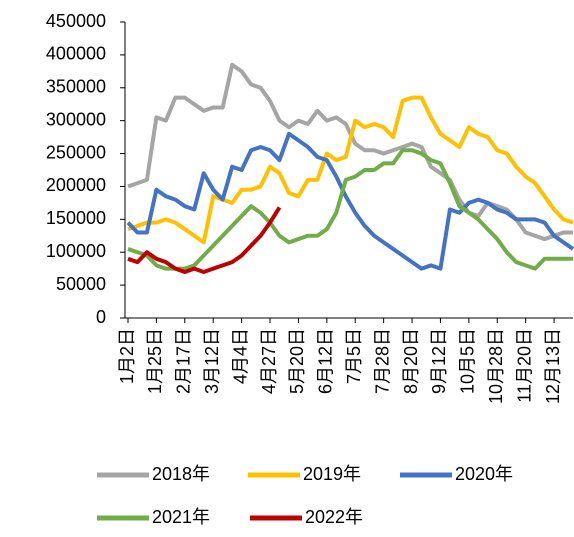 The width and height of the screenshot is (574, 537). I want to click on y-tick-label: 300000, so click(76, 119).